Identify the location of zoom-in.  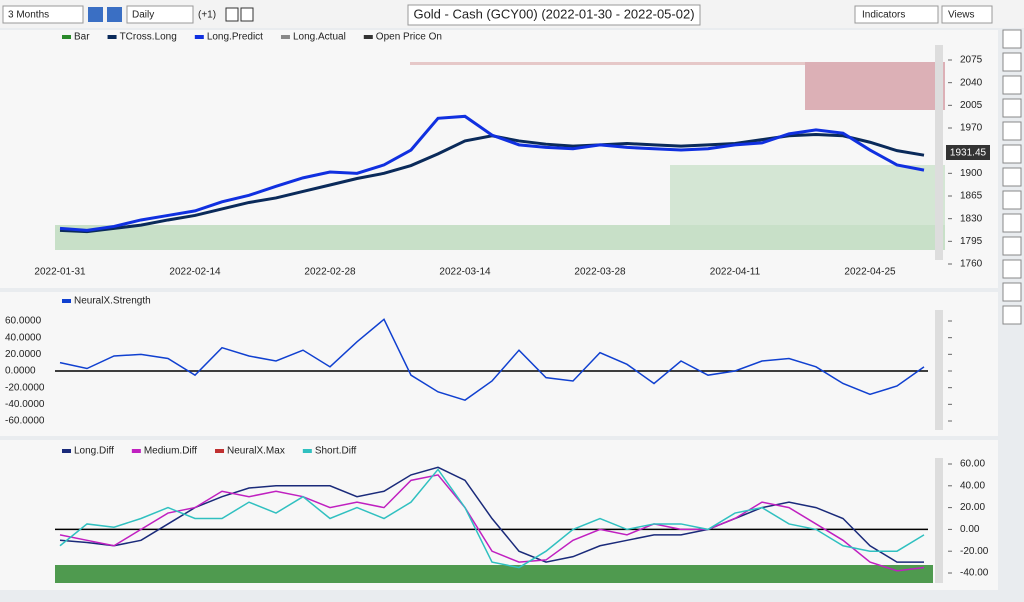
(95, 14).